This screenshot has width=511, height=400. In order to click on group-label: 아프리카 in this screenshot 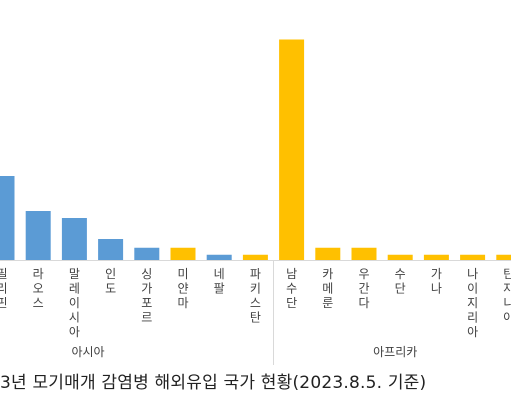, I will do `click(395, 352)`.